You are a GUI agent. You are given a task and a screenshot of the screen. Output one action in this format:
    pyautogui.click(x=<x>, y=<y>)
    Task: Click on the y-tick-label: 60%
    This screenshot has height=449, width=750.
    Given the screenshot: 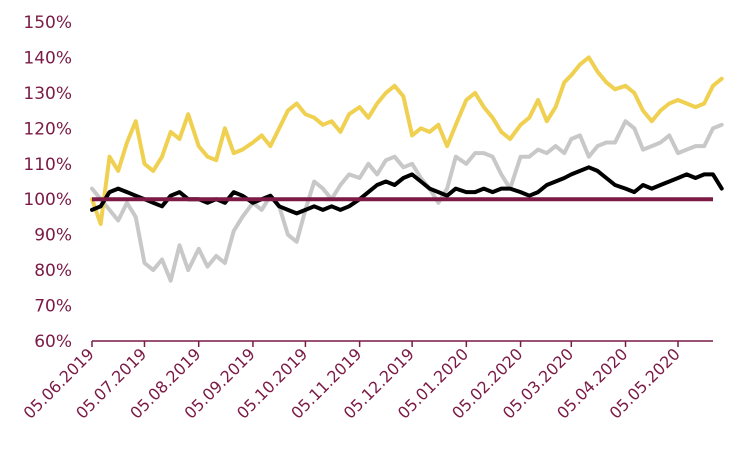 What is the action you would take?
    pyautogui.click(x=53, y=342)
    